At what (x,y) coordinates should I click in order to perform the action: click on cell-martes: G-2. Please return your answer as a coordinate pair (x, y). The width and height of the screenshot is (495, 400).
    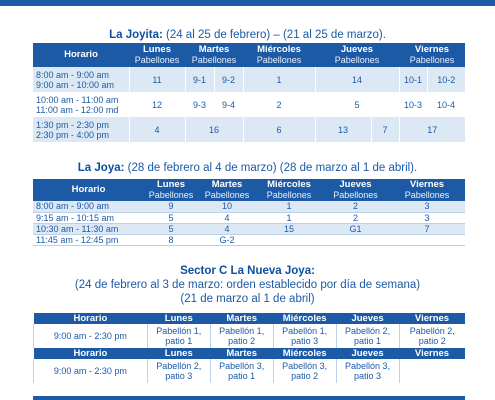
    Looking at the image, I should click on (227, 240).